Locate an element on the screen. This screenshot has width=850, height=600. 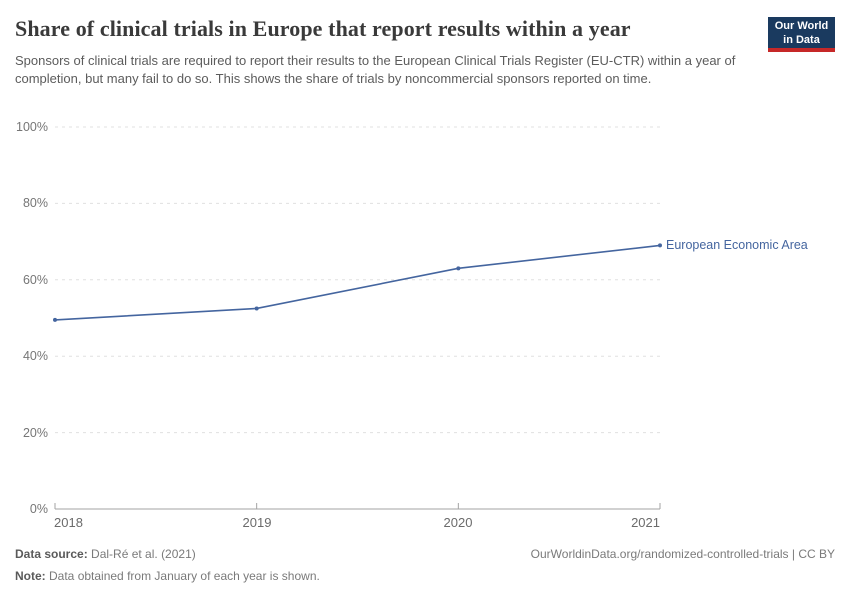
x-tick-label-2021: 2021 is located at coordinates (645, 522).